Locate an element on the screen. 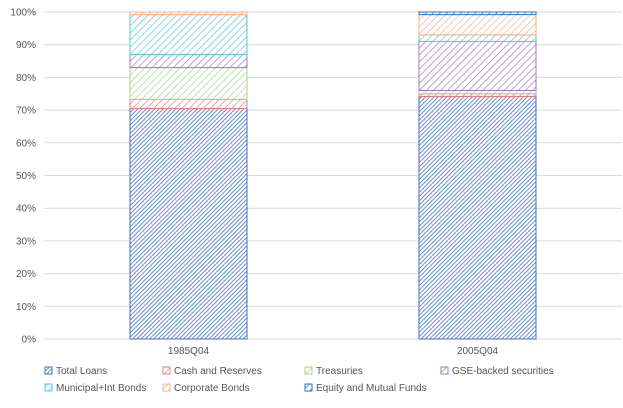 This screenshot has width=623, height=408. bar-municipal-int-bonds-1985q04 is located at coordinates (188, 35).